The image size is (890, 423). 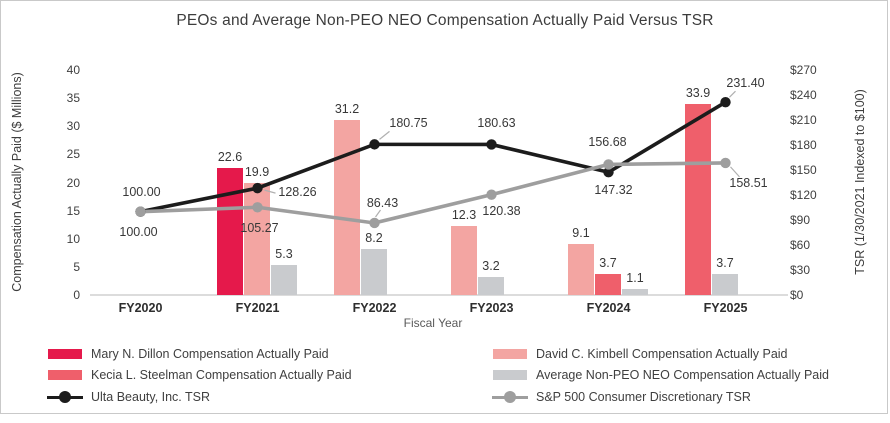 I want to click on right-axis-tick: $60, so click(x=800, y=245).